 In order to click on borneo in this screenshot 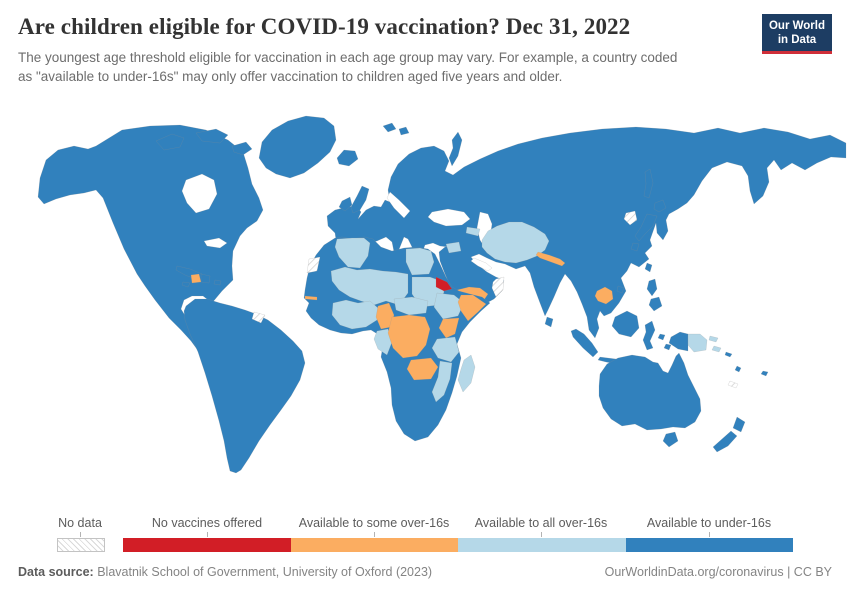, I will do `click(625, 324)`.